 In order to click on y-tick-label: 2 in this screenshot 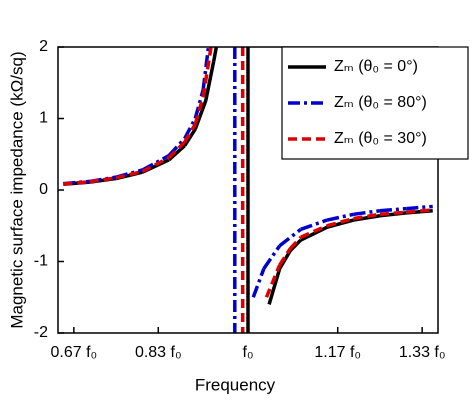, I will do `click(43, 46)`.